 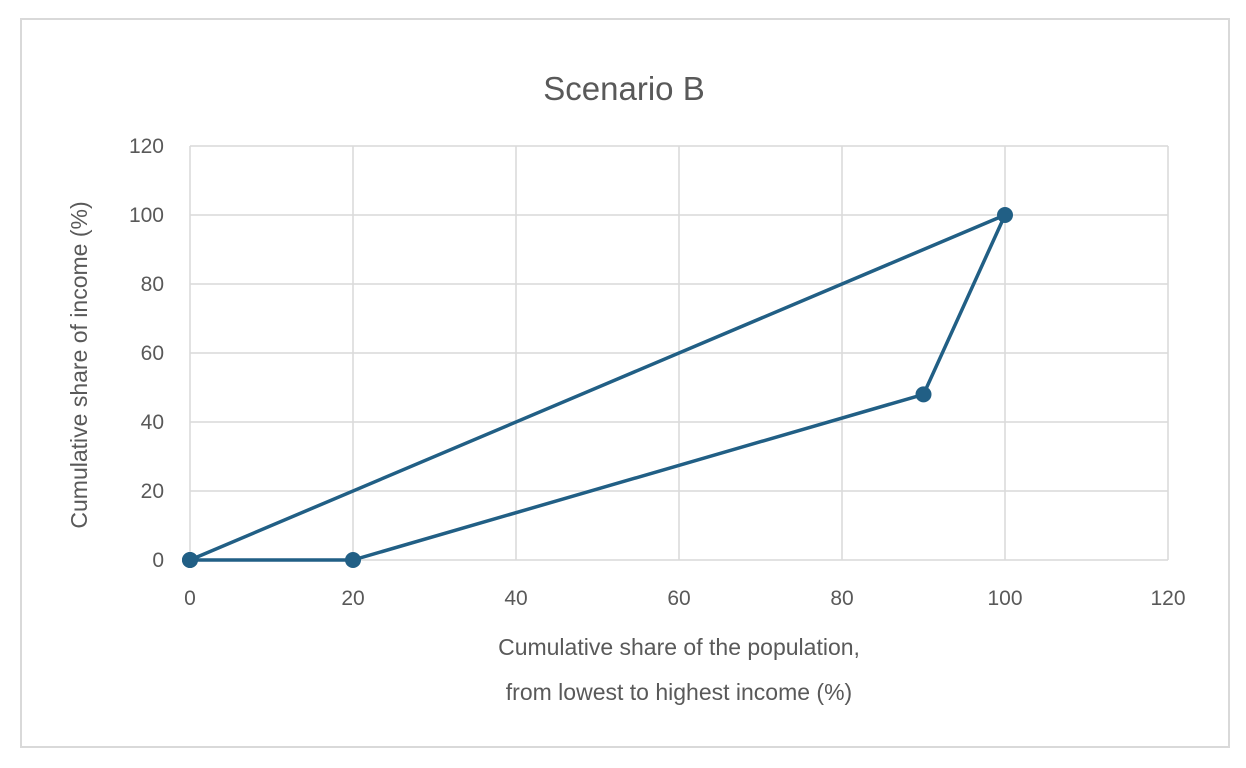 What do you see at coordinates (152, 422) in the screenshot?
I see `y-tick-label: 40` at bounding box center [152, 422].